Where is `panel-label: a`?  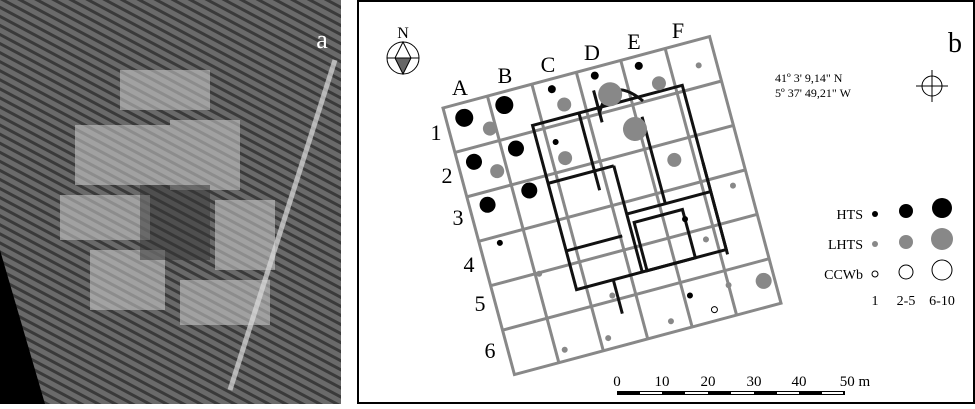
panel-label: a is located at coordinates (322, 39).